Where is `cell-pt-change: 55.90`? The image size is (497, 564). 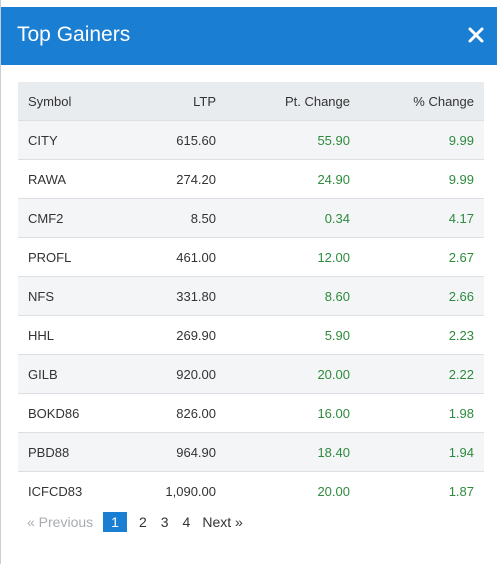 cell-pt-change: 55.90 is located at coordinates (293, 140).